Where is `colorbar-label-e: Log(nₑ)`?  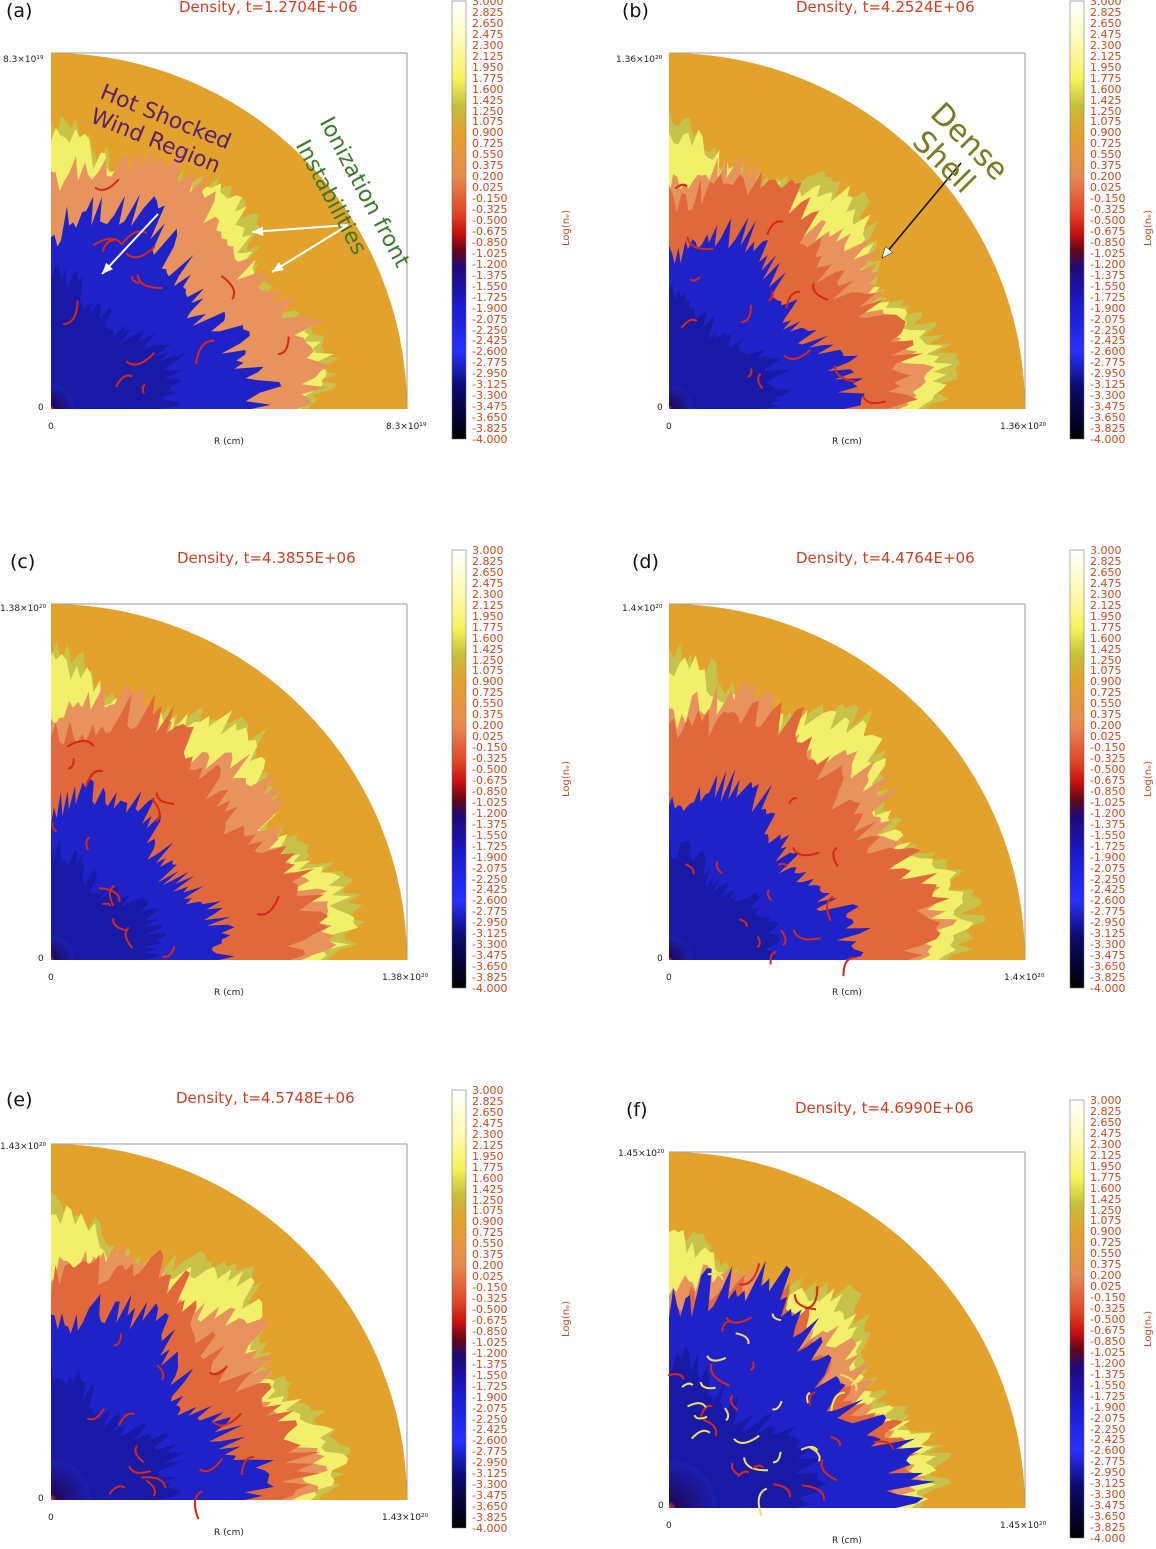 colorbar-label-e: Log(nₑ) is located at coordinates (566, 1318).